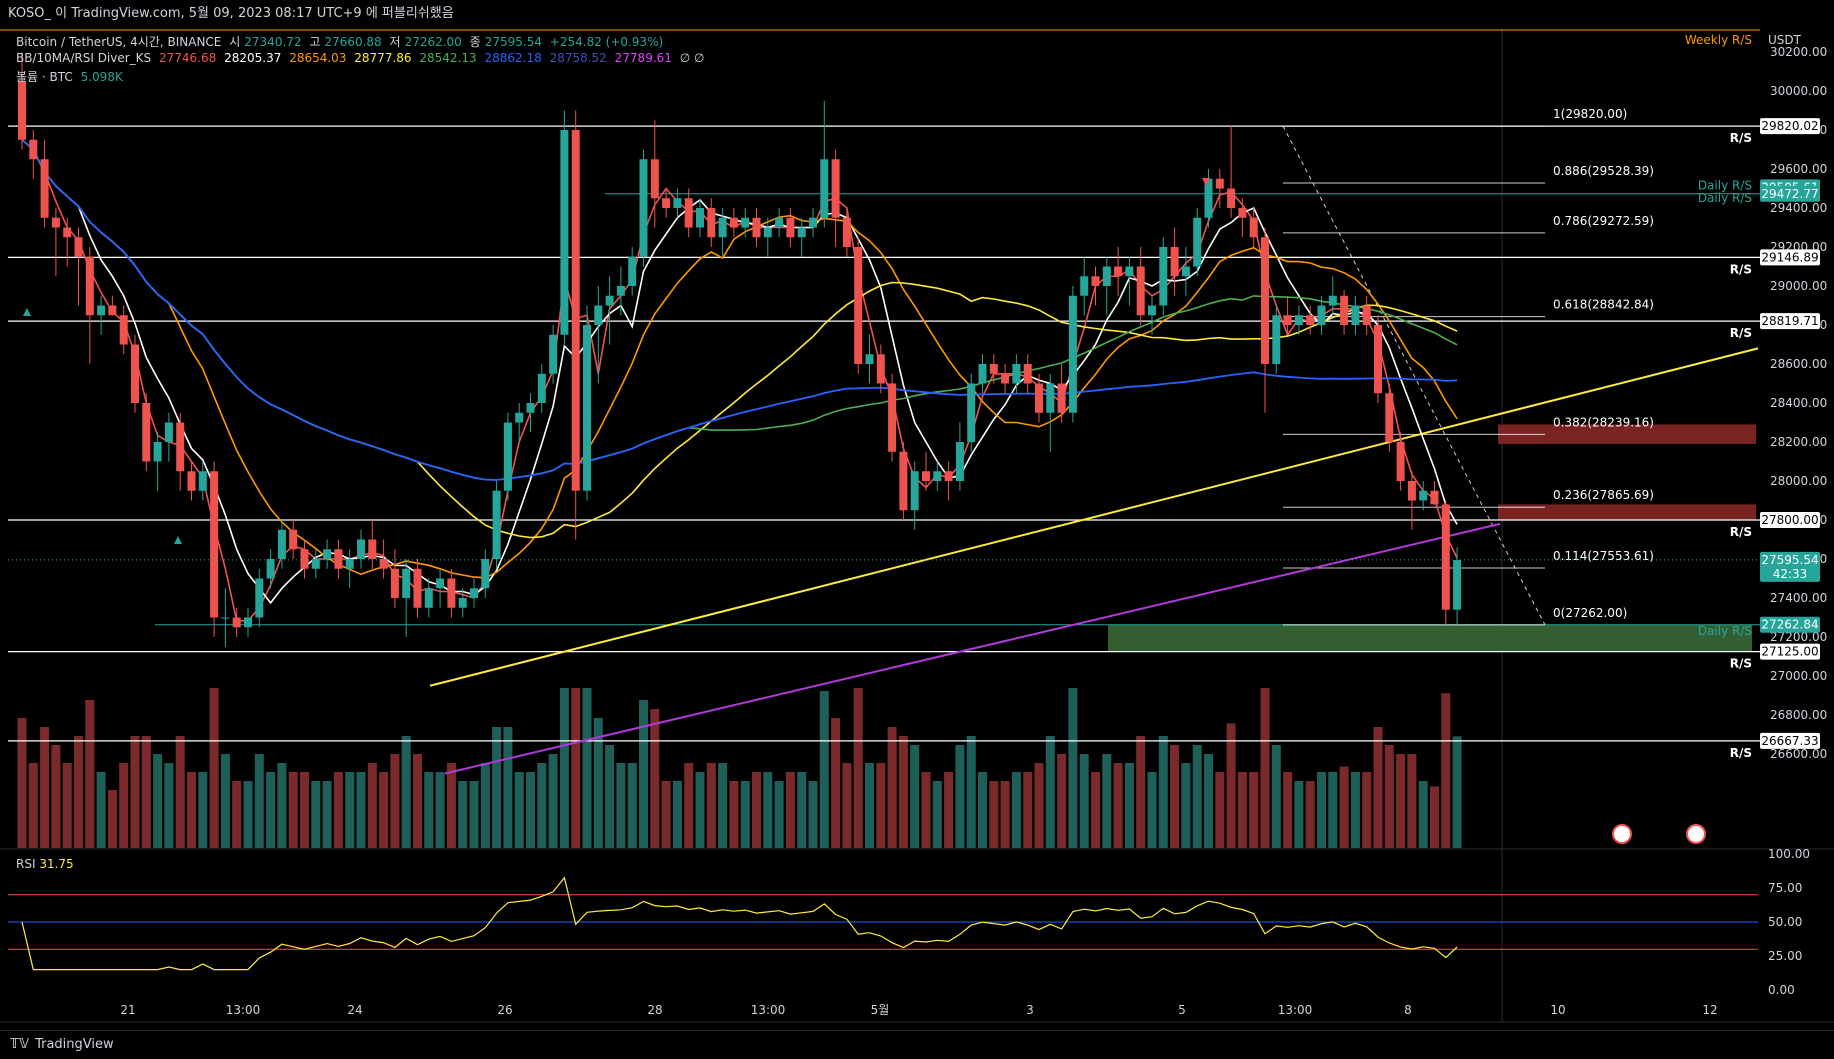  Describe the element at coordinates (20, 1044) in the screenshot. I see `tradingview-logo-icon: 𝕋𝕍` at that location.